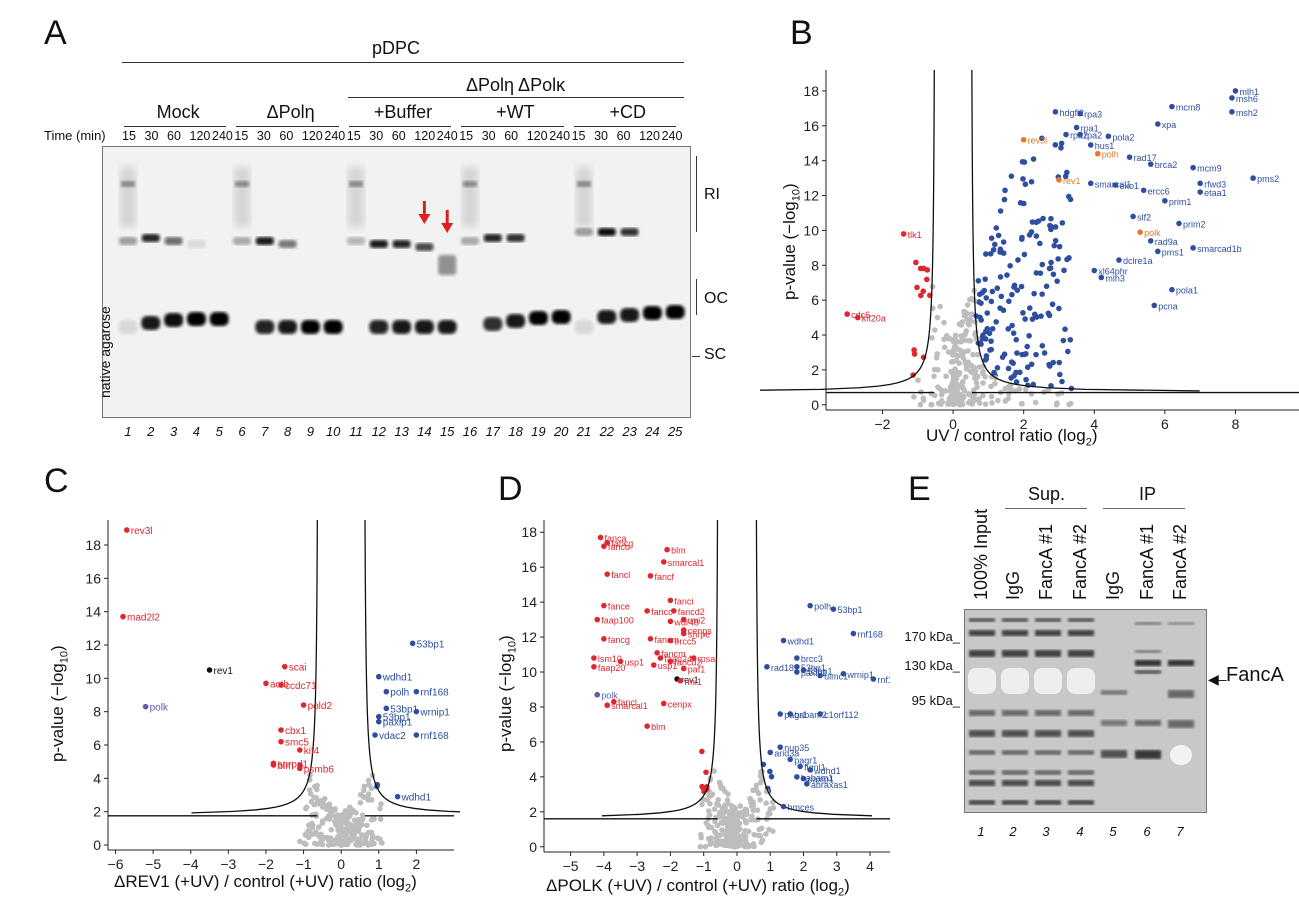 The width and height of the screenshot is (1299, 918). What do you see at coordinates (290, 112) in the screenshot?
I see `group-label: ΔPolη` at bounding box center [290, 112].